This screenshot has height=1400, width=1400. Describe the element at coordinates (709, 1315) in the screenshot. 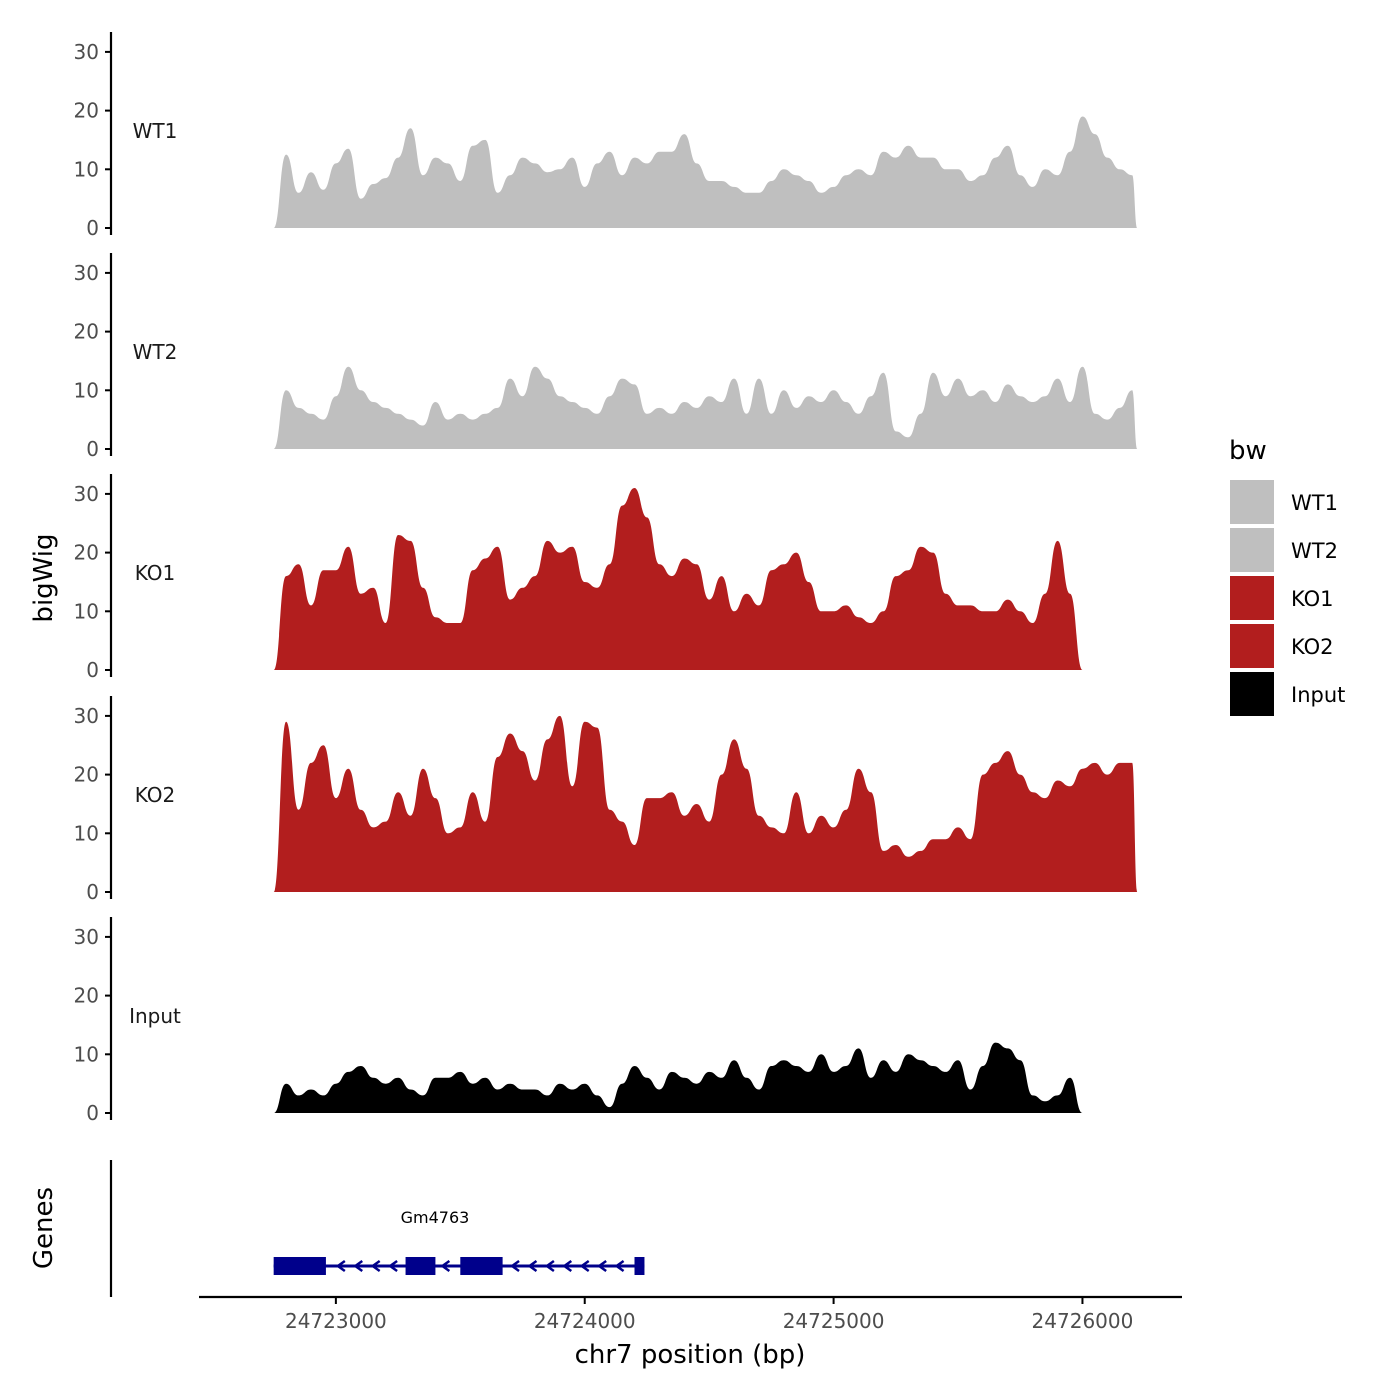

I see `x-ticks: 24723000 24724000 24725000 24726000` at that location.